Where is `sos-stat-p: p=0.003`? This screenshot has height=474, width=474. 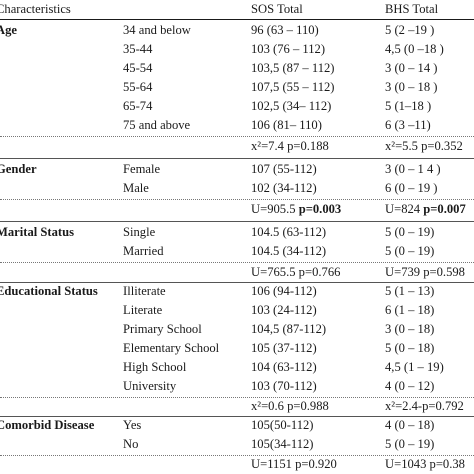
sos-stat-p: p=0.003 is located at coordinates (320, 209).